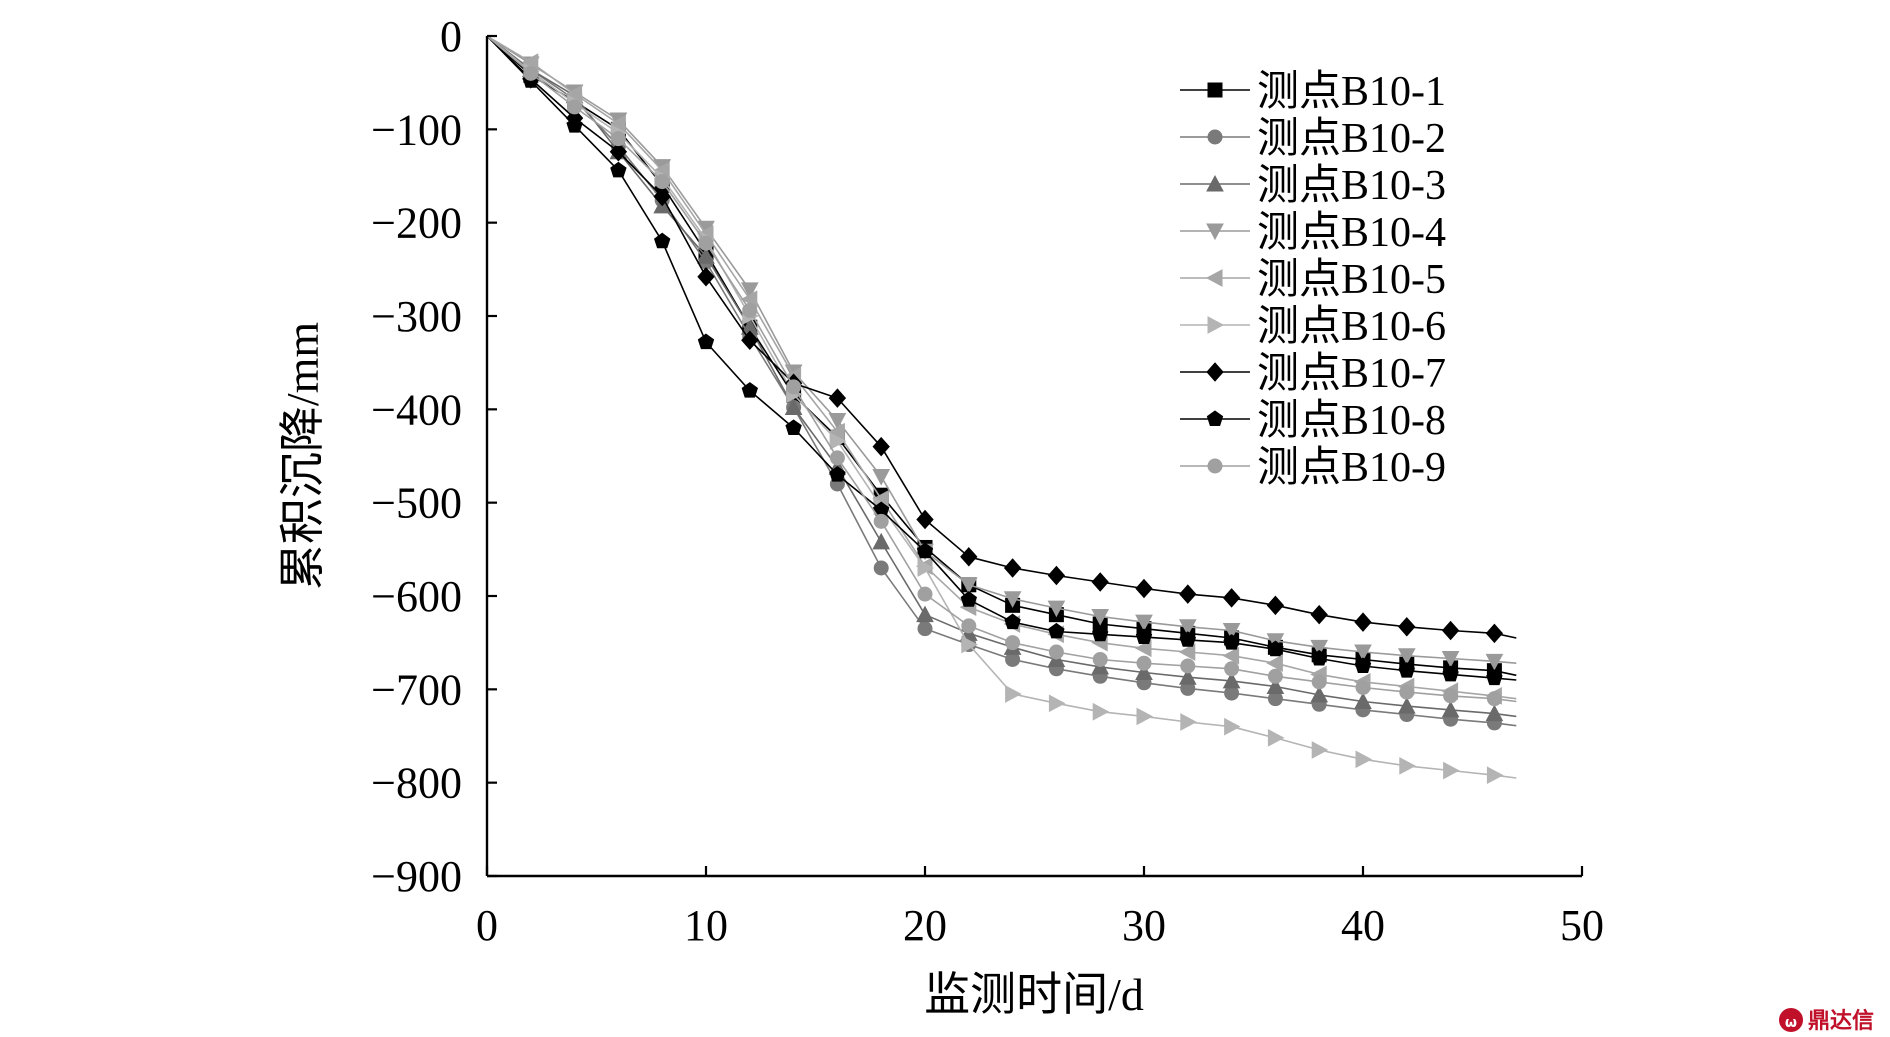 This screenshot has height=1037, width=1890. Describe the element at coordinates (416, 689) in the screenshot. I see `y-tick-label: −700` at that location.